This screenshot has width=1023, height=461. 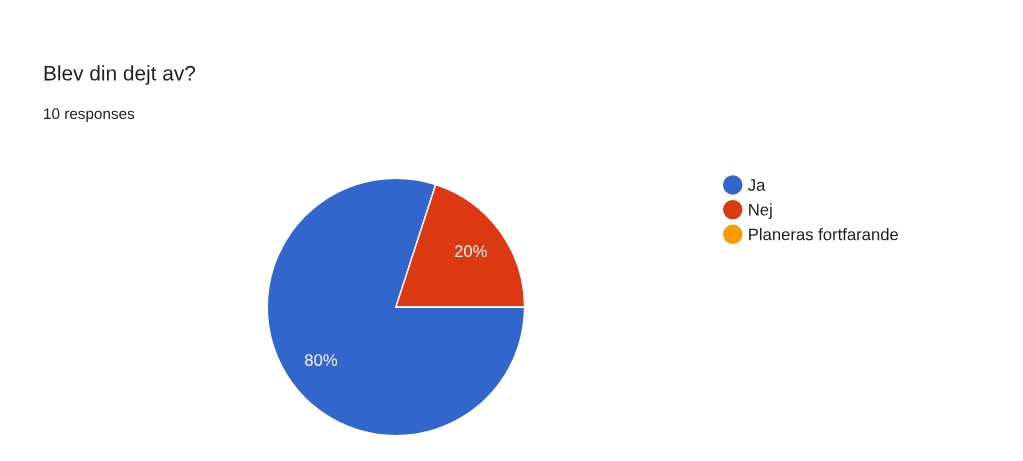 I want to click on data-label: 20%, so click(x=470, y=251).